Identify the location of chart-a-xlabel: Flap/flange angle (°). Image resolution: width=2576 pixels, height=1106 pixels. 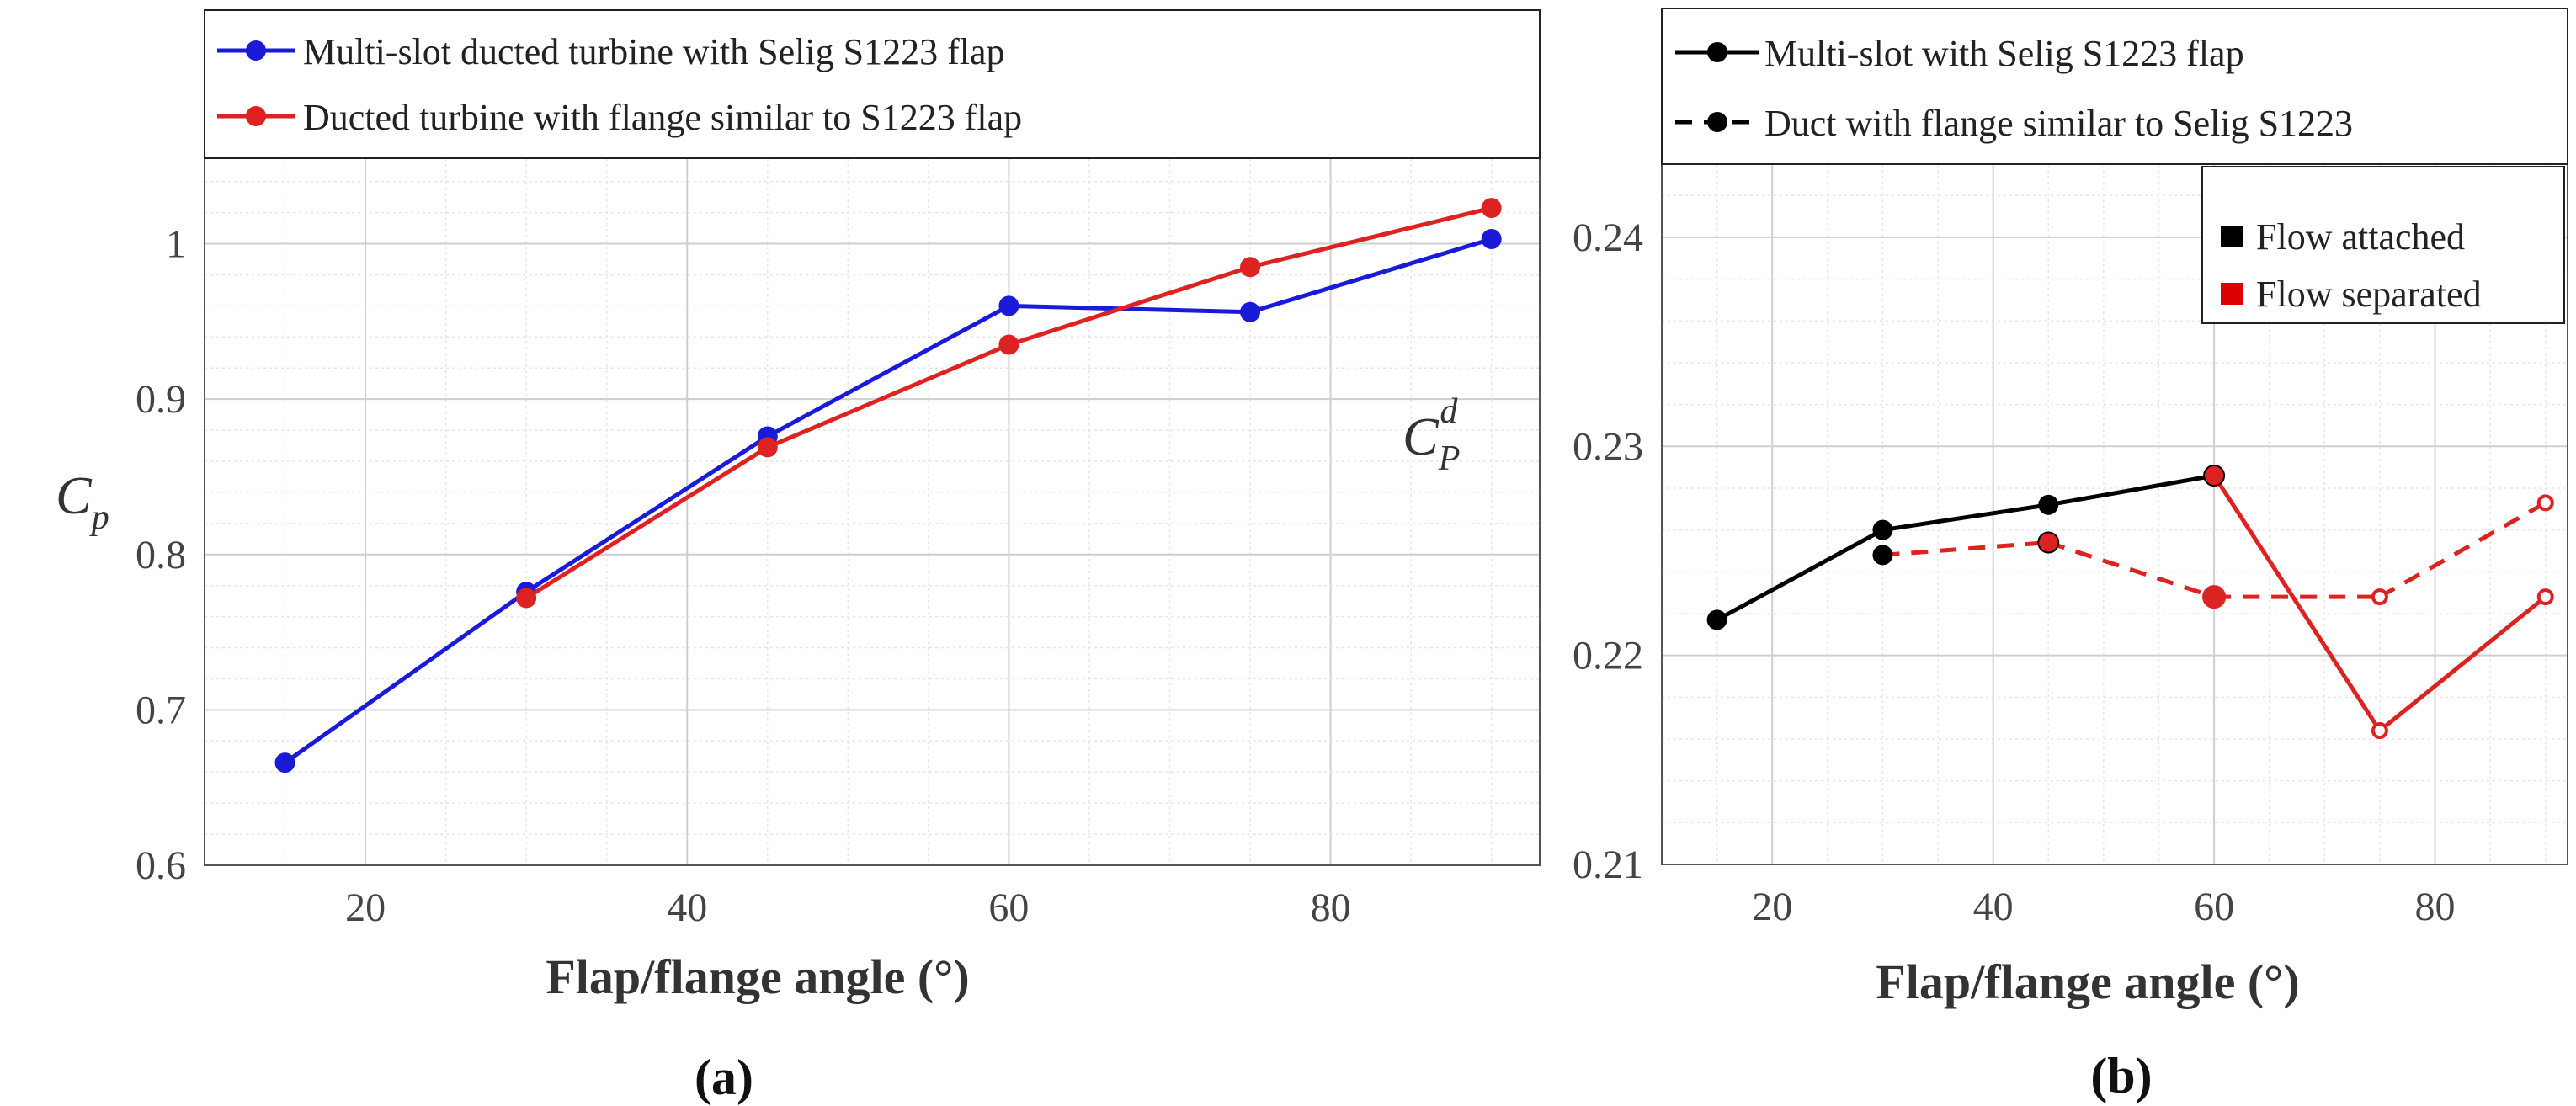
(758, 977).